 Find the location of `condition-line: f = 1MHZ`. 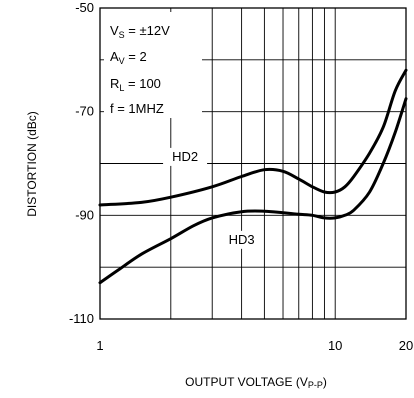

condition-line: f = 1MHZ is located at coordinates (137, 108).